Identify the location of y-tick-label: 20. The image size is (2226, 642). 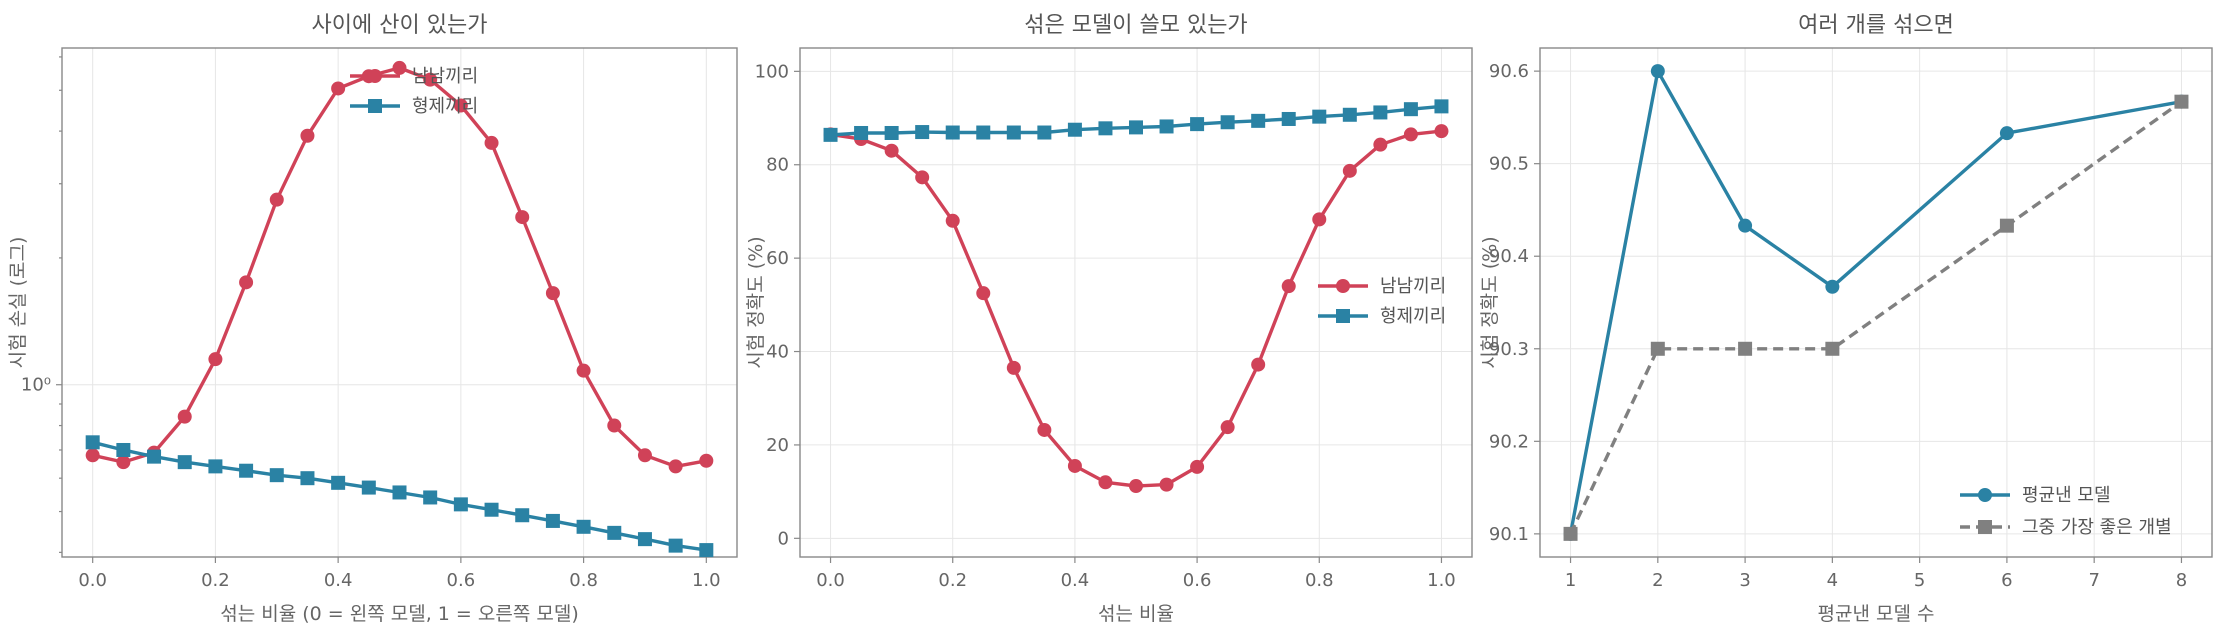
(777, 445).